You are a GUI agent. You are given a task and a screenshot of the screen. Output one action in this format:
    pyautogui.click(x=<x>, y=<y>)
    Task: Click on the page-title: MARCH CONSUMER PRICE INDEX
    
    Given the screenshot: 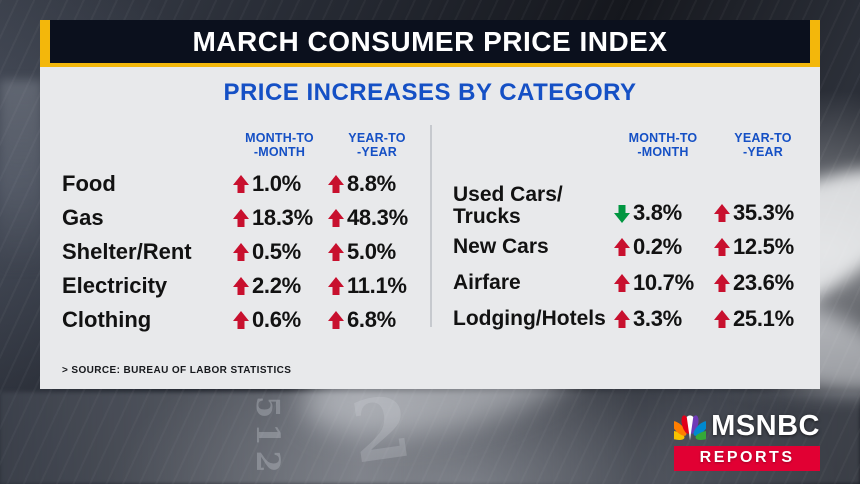 What is the action you would take?
    pyautogui.click(x=430, y=41)
    